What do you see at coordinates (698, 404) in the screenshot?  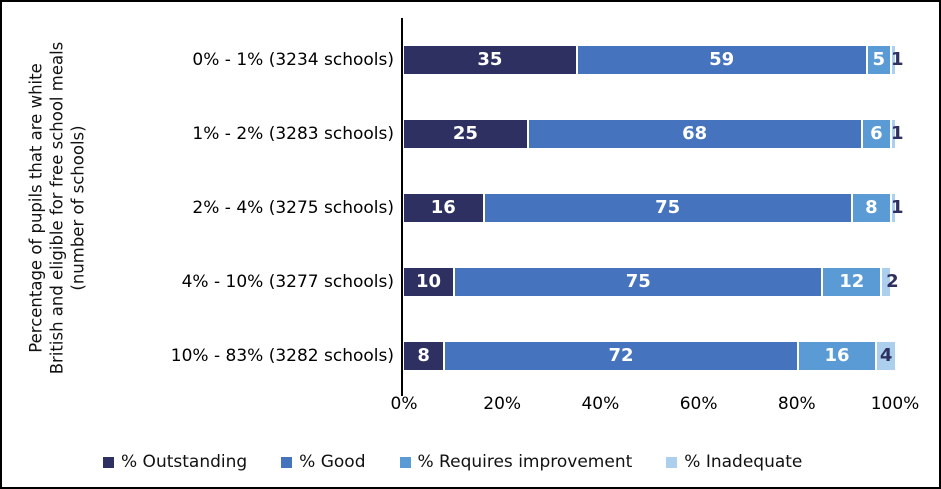 I see `x-tick-label: 60%` at bounding box center [698, 404].